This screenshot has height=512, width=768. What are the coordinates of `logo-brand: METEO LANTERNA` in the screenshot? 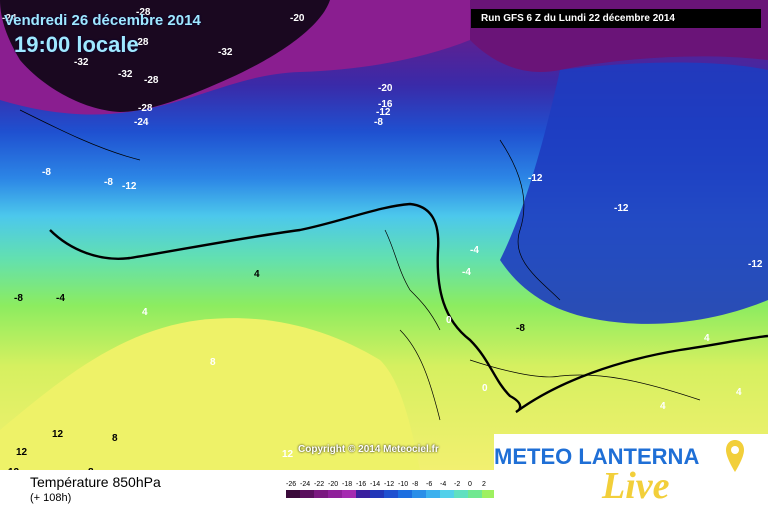 It's located at (597, 456).